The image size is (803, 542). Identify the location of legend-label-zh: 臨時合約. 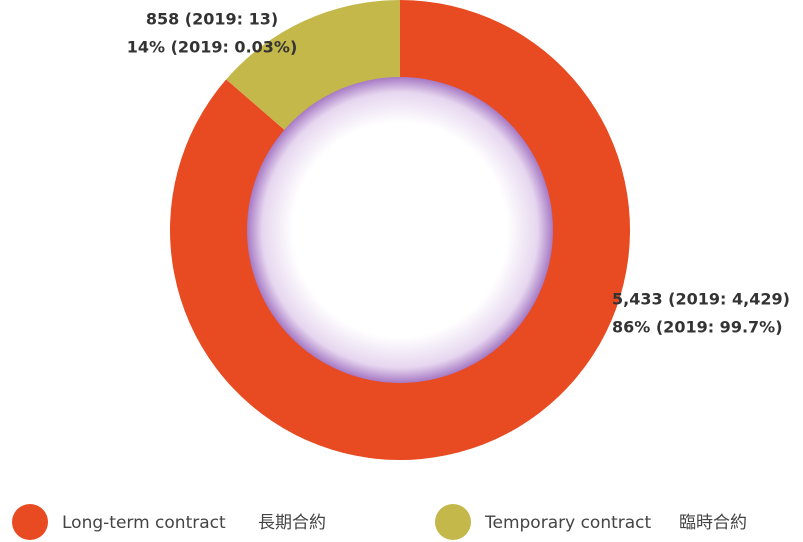
(713, 523).